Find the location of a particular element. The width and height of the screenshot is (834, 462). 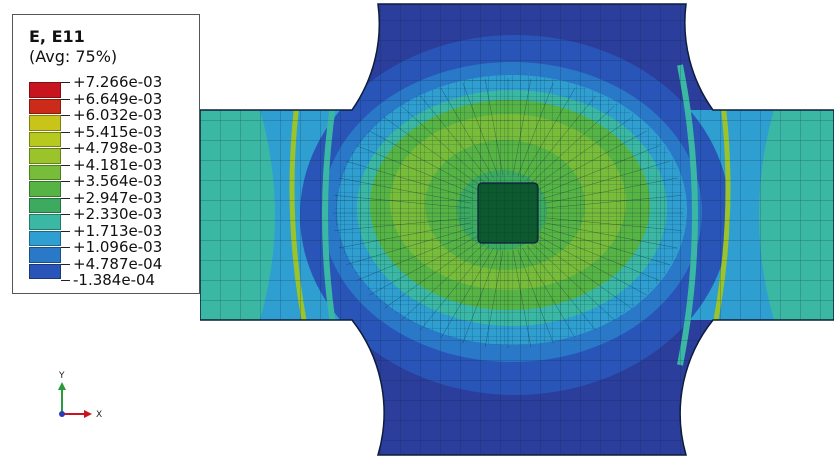

center-inclusion-mesh is located at coordinates (508, 213).